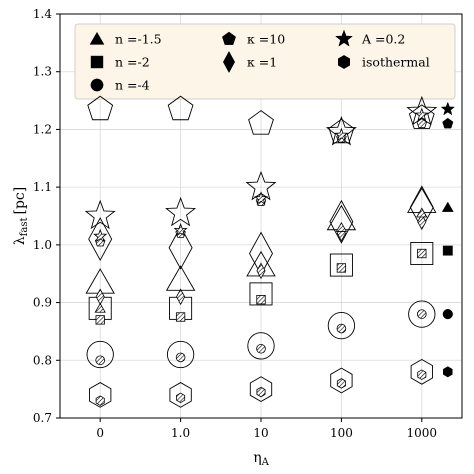 This screenshot has height=474, width=474. I want to click on legend-item: κ =10, so click(253, 39).